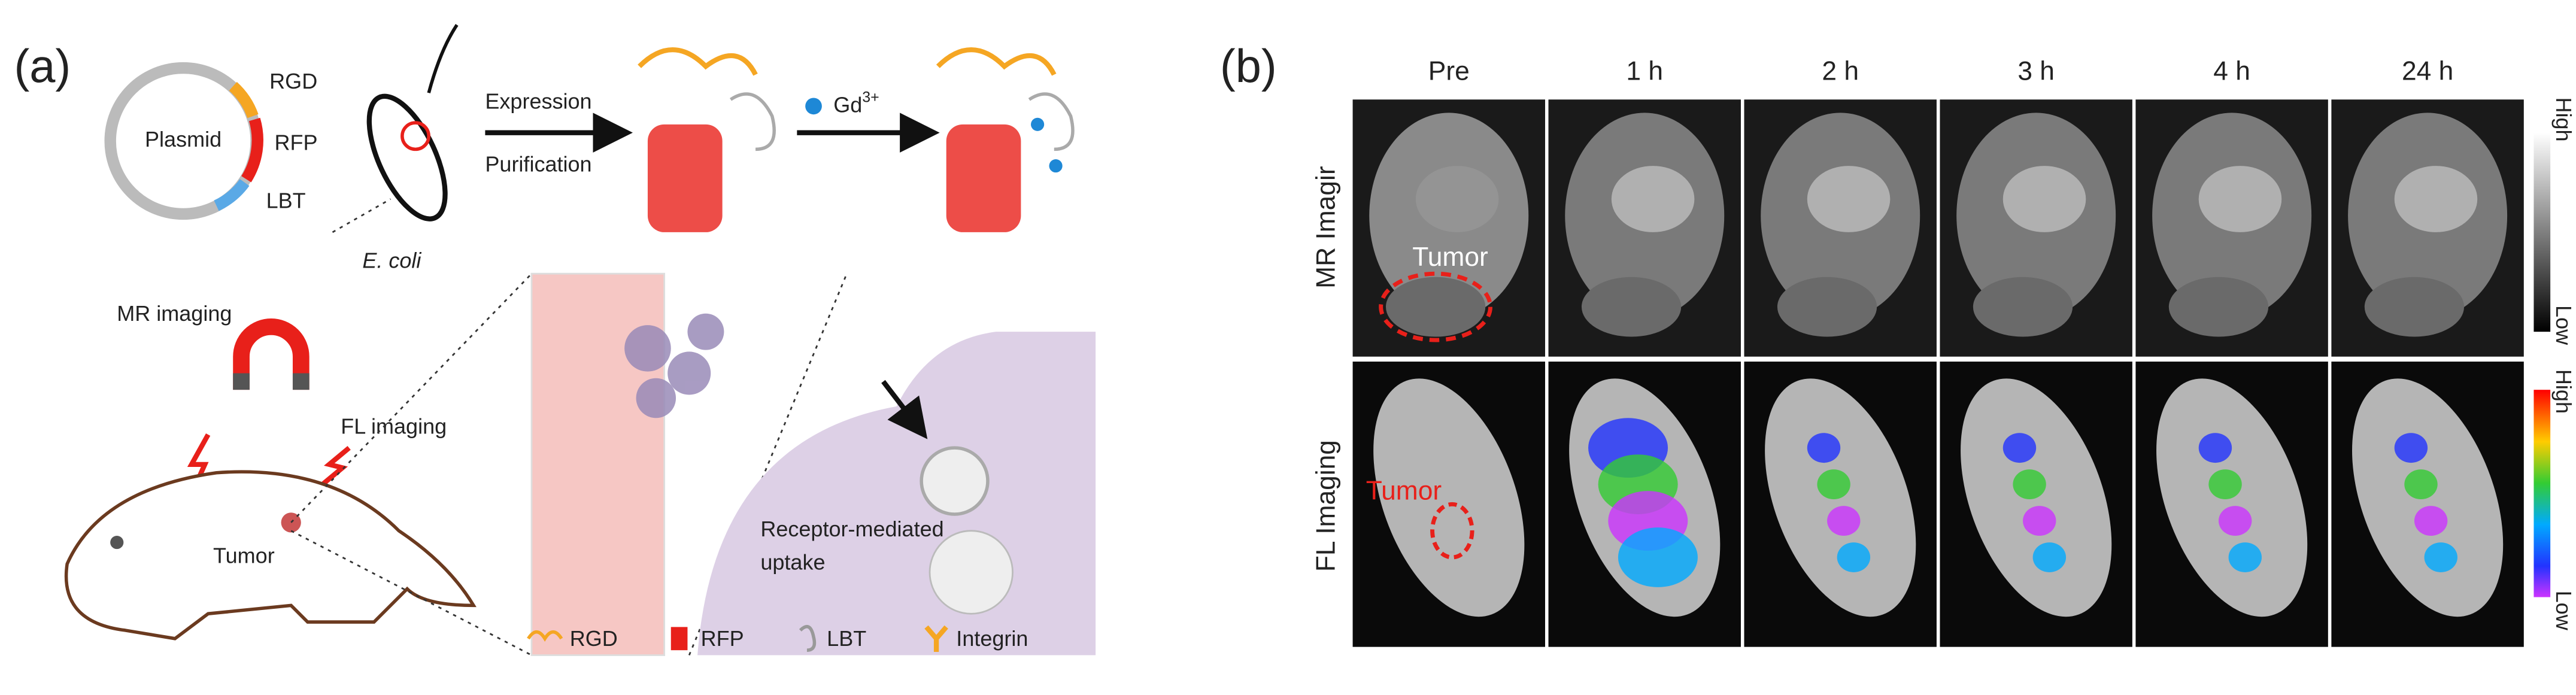  What do you see at coordinates (443, 58) in the screenshot?
I see `flagellum` at bounding box center [443, 58].